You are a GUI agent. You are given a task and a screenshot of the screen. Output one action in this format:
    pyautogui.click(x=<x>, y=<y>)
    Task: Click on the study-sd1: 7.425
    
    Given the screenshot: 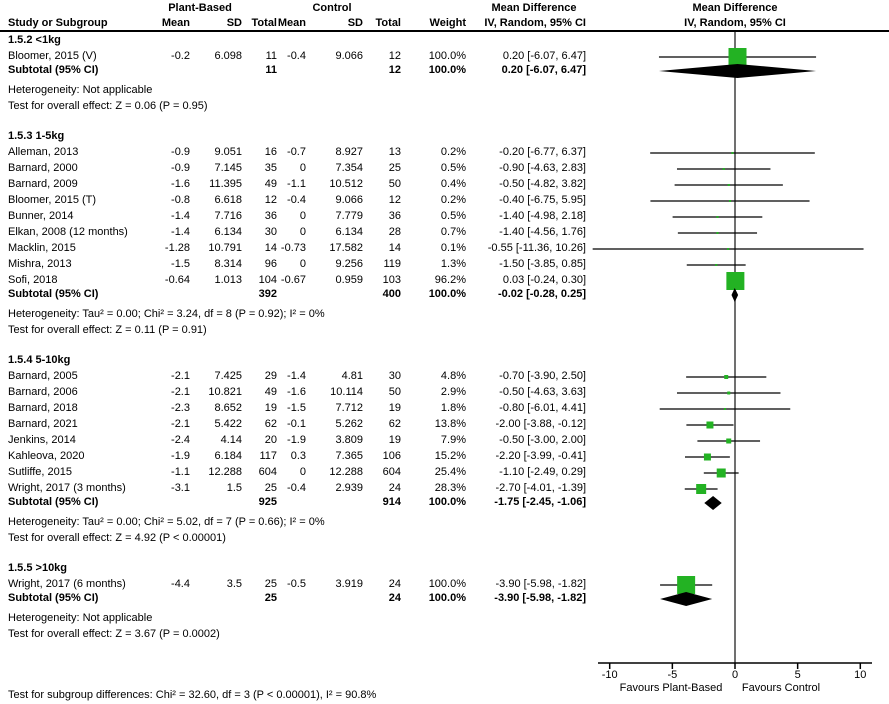 What is the action you would take?
    pyautogui.click(x=228, y=376)
    